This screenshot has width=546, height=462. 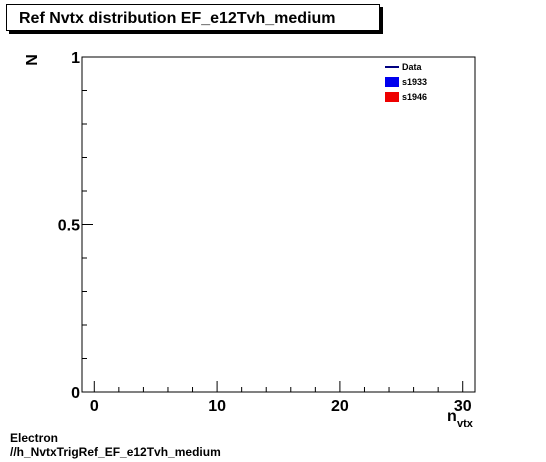 What do you see at coordinates (463, 406) in the screenshot?
I see `x-tick-label: 30` at bounding box center [463, 406].